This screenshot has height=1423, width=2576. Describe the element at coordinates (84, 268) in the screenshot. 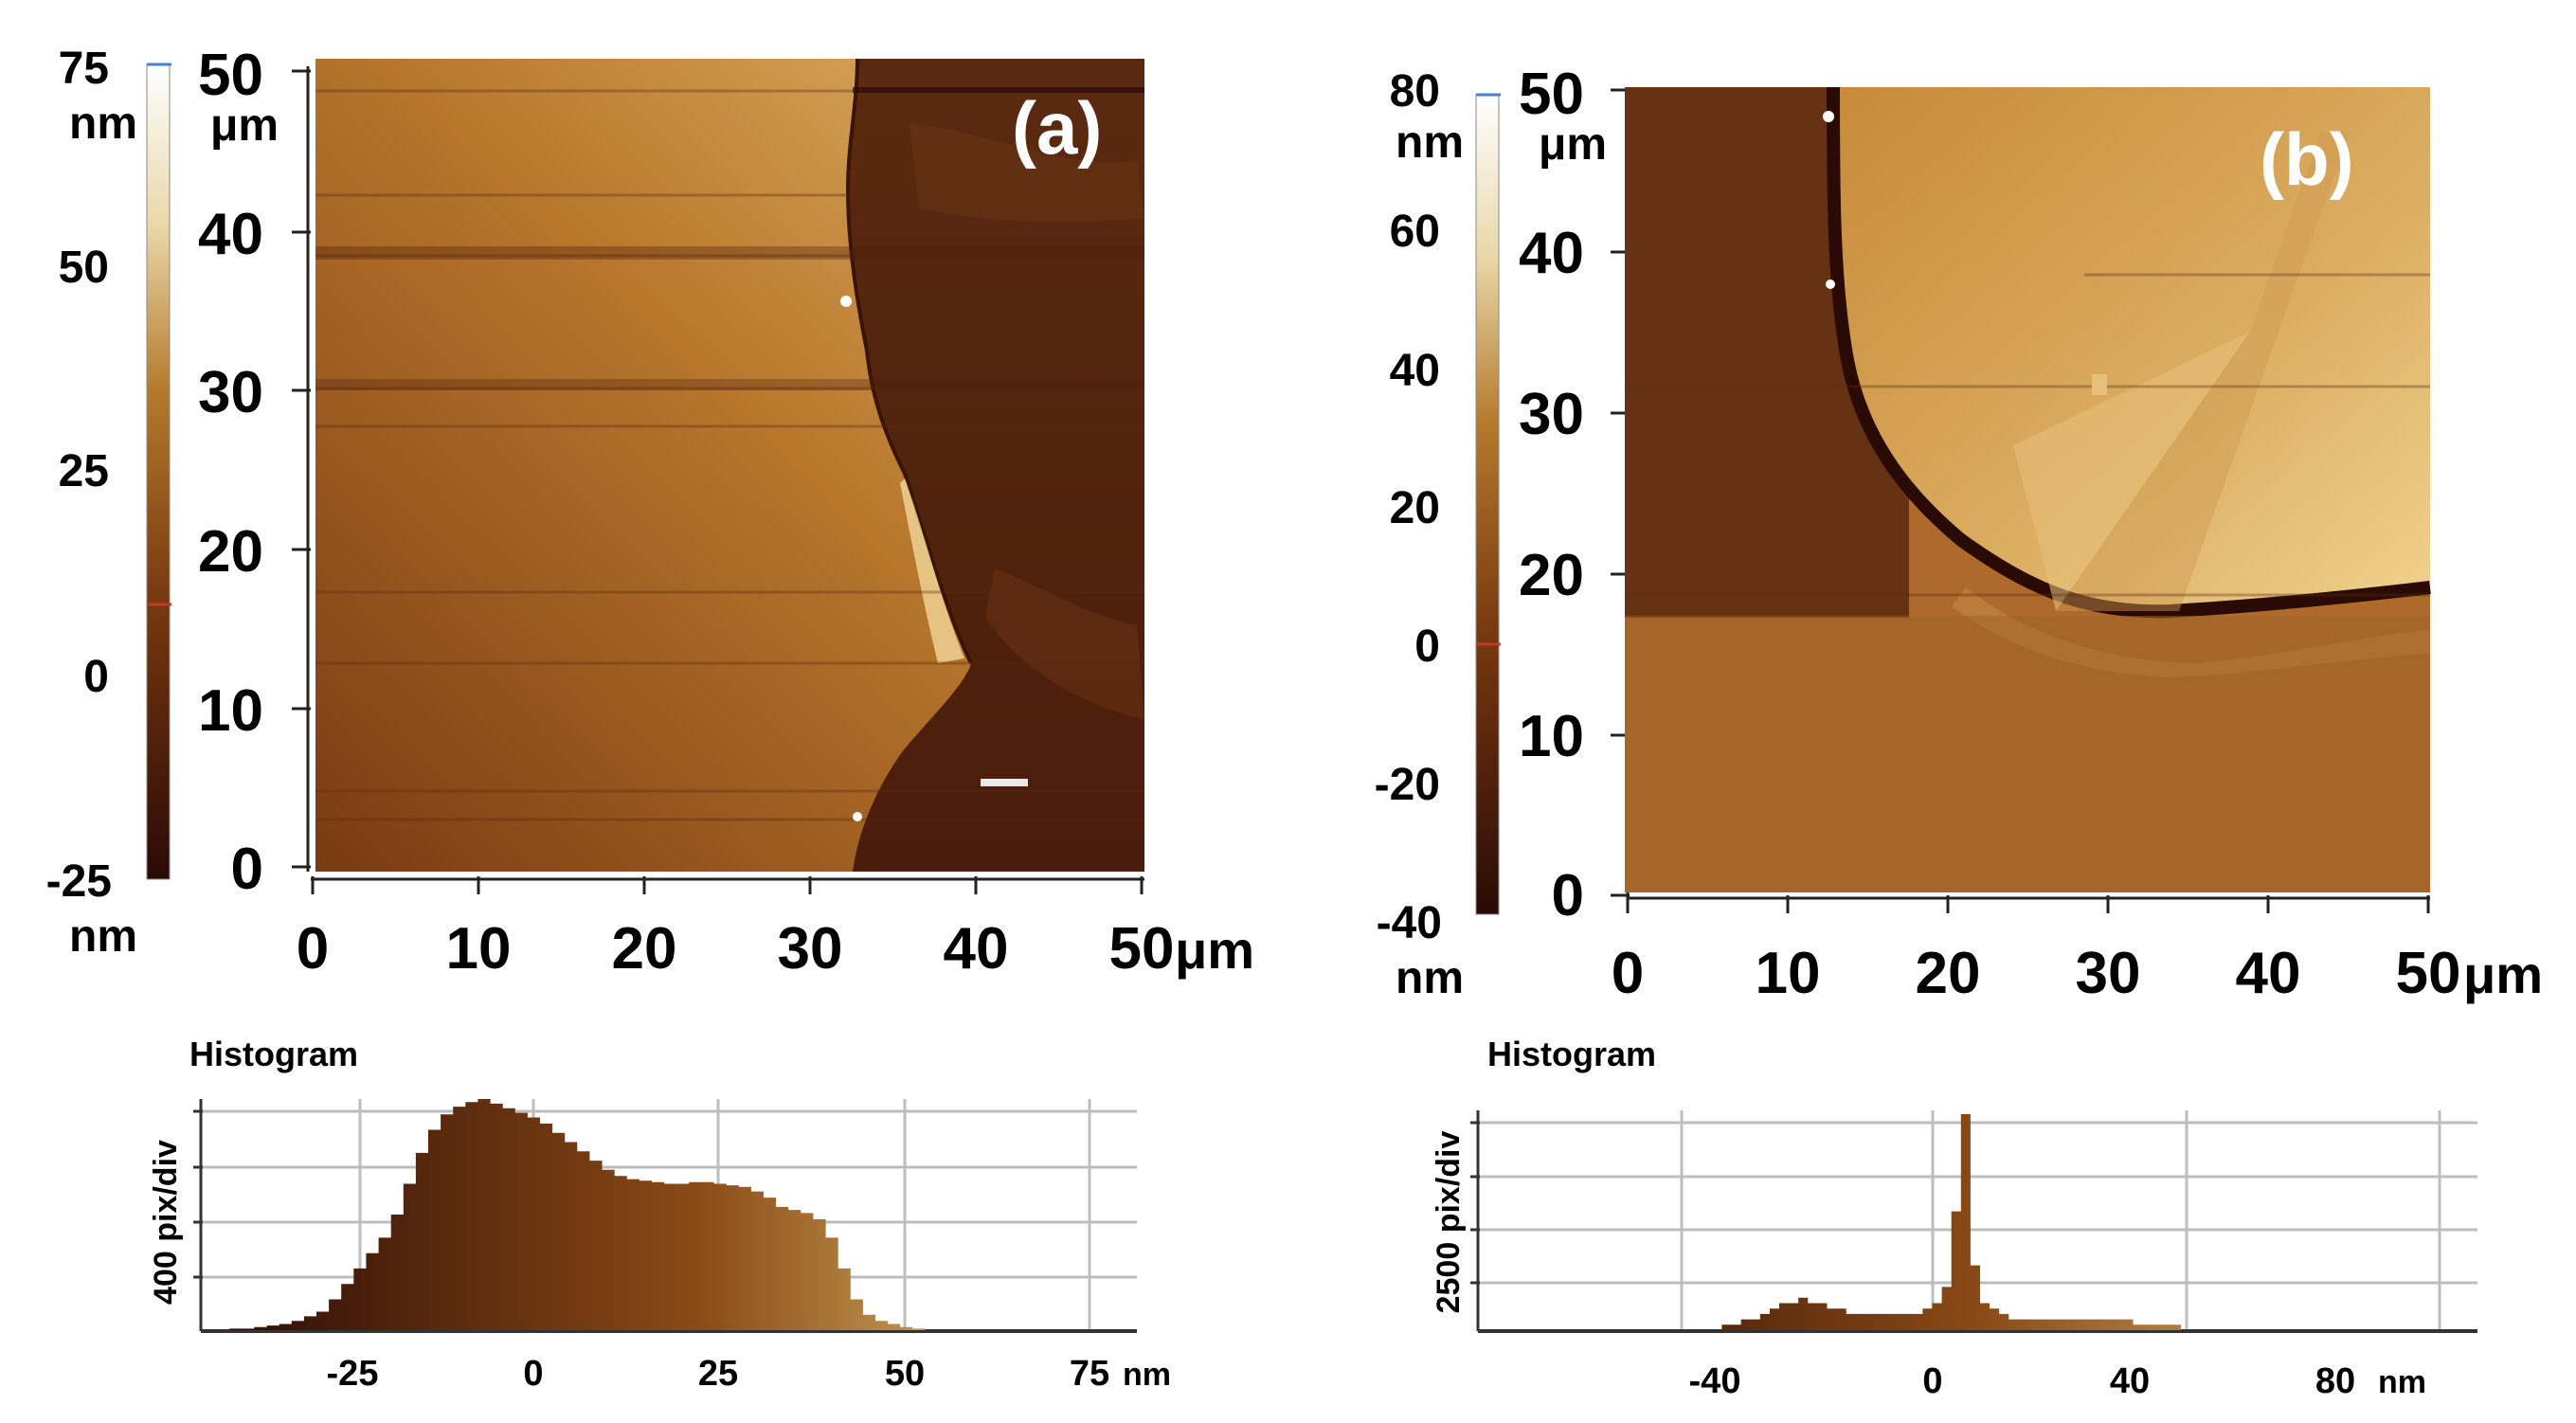

I see `colorbar-a-tick: 50` at that location.